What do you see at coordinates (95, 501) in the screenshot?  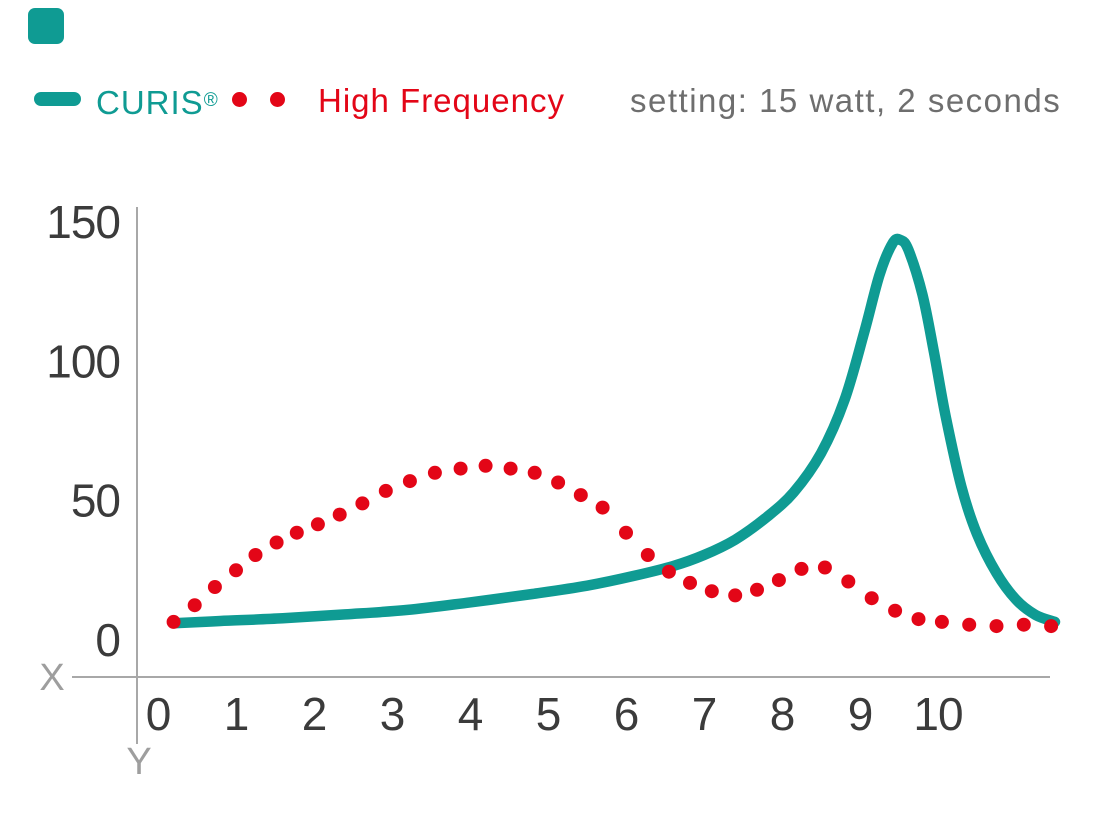 I see `y-tick-label-50: 50` at bounding box center [95, 501].